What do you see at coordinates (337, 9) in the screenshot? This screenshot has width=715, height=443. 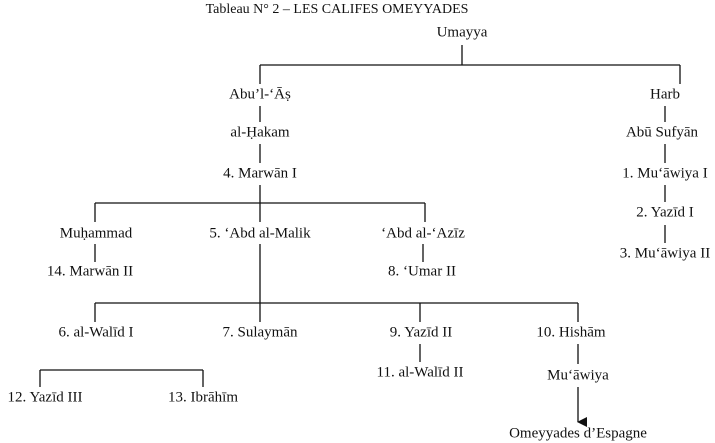 I see `title: Tableau N° 2 – LES CALIFES OMEYYADES` at bounding box center [337, 9].